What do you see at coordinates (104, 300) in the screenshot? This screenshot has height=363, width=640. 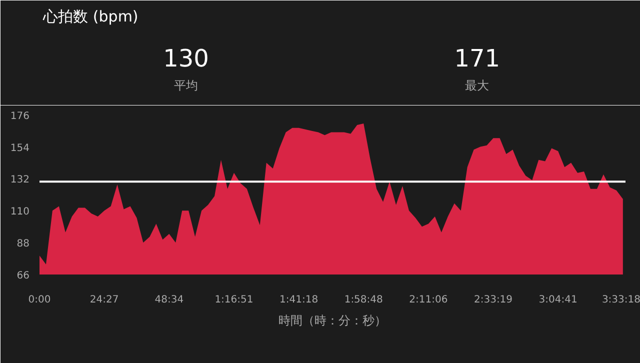 I see `x-tick-label: 24:27` at bounding box center [104, 300].